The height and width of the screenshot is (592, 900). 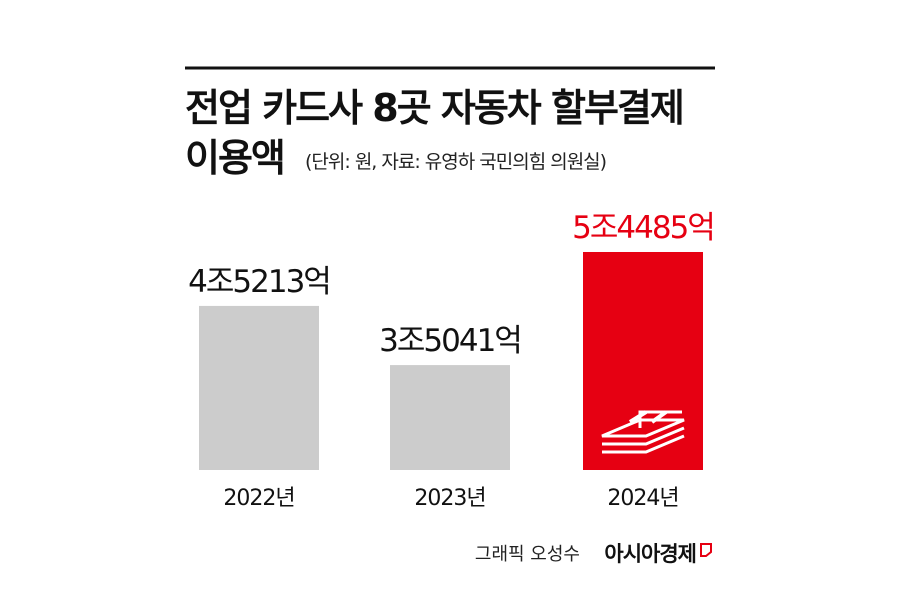 What do you see at coordinates (643, 228) in the screenshot?
I see `value-label: 5조4485억` at bounding box center [643, 228].